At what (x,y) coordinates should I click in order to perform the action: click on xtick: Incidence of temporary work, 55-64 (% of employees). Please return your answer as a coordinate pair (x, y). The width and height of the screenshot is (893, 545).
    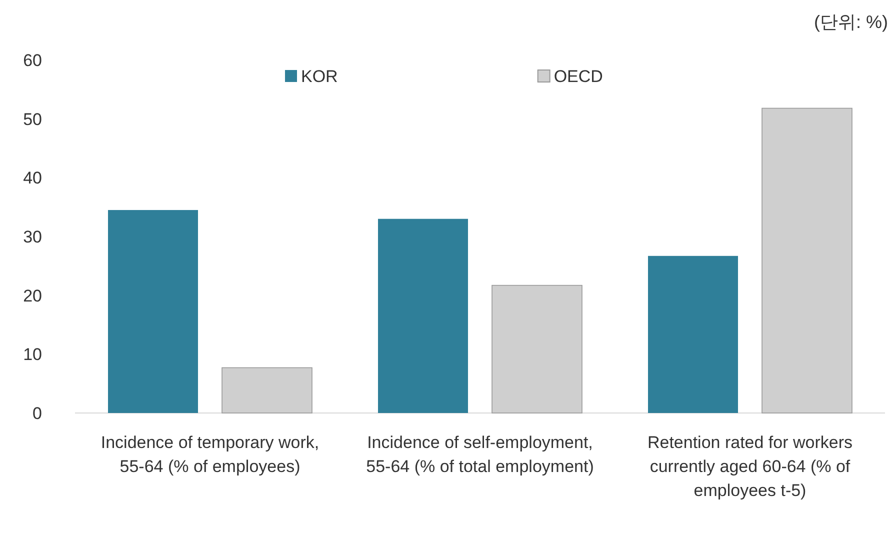
    Looking at the image, I should click on (210, 454).